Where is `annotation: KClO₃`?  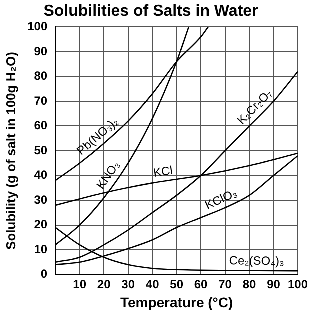
annotation: KClO₃ is located at coordinates (221, 199).